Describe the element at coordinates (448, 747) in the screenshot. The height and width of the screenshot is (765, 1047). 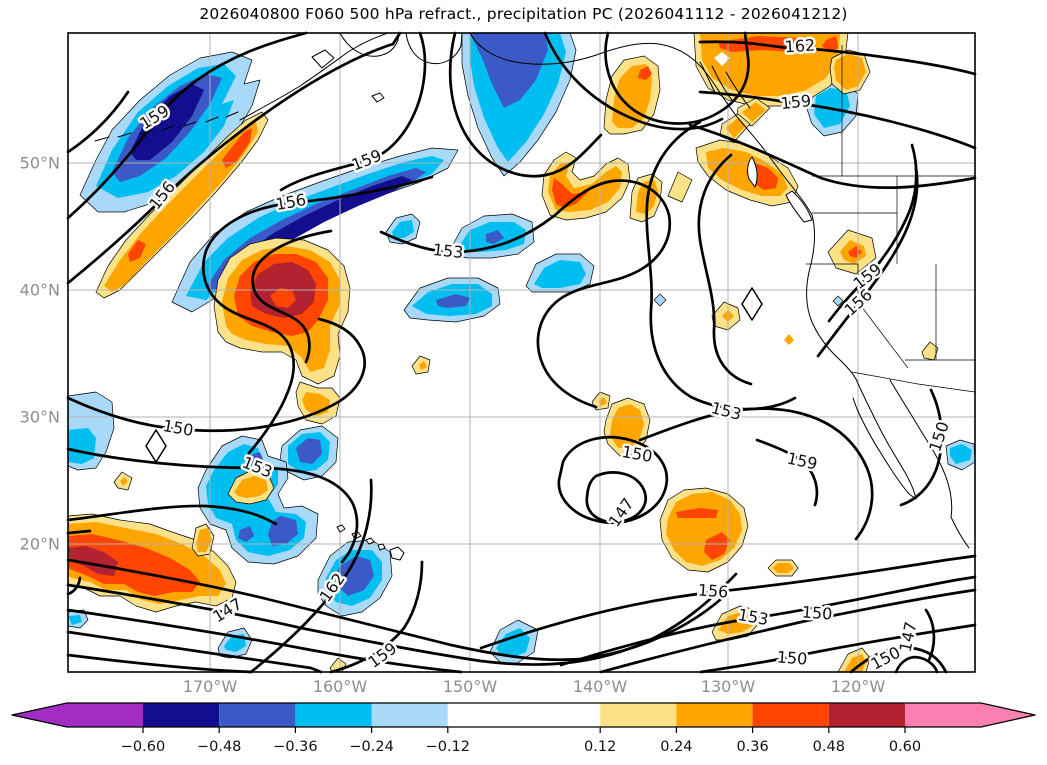
I see `colorbar-tick-label-−0.12: −0.12` at that location.